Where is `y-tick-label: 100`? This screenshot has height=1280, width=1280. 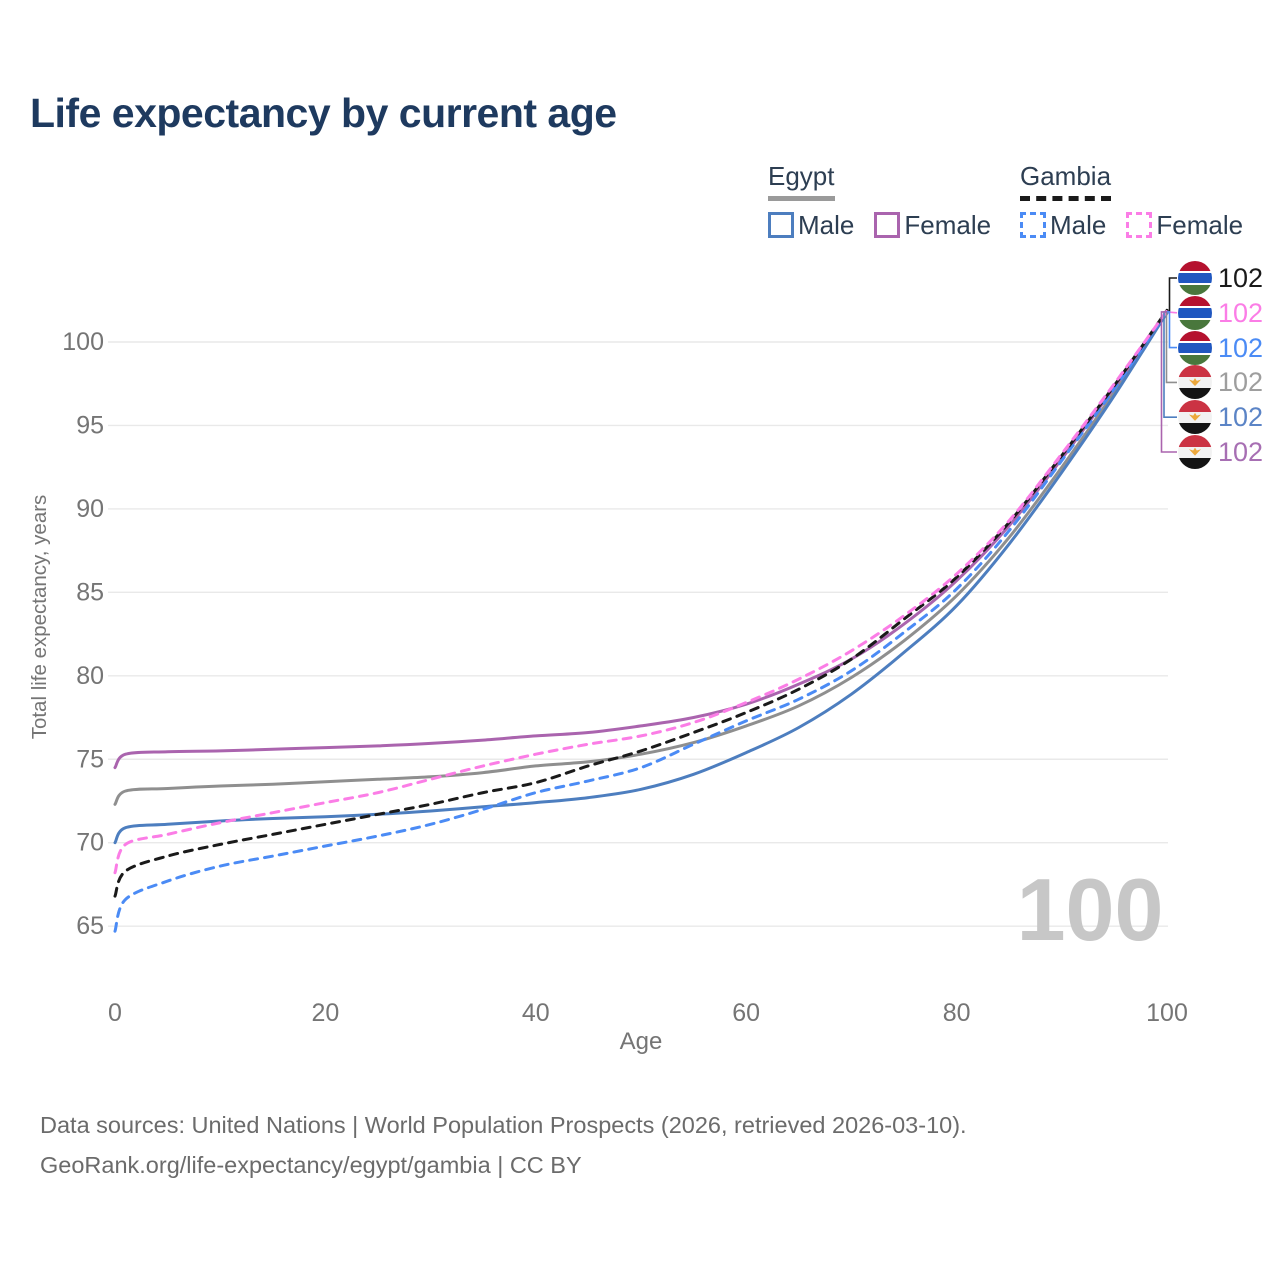 y-tick-label: 100 is located at coordinates (83, 342).